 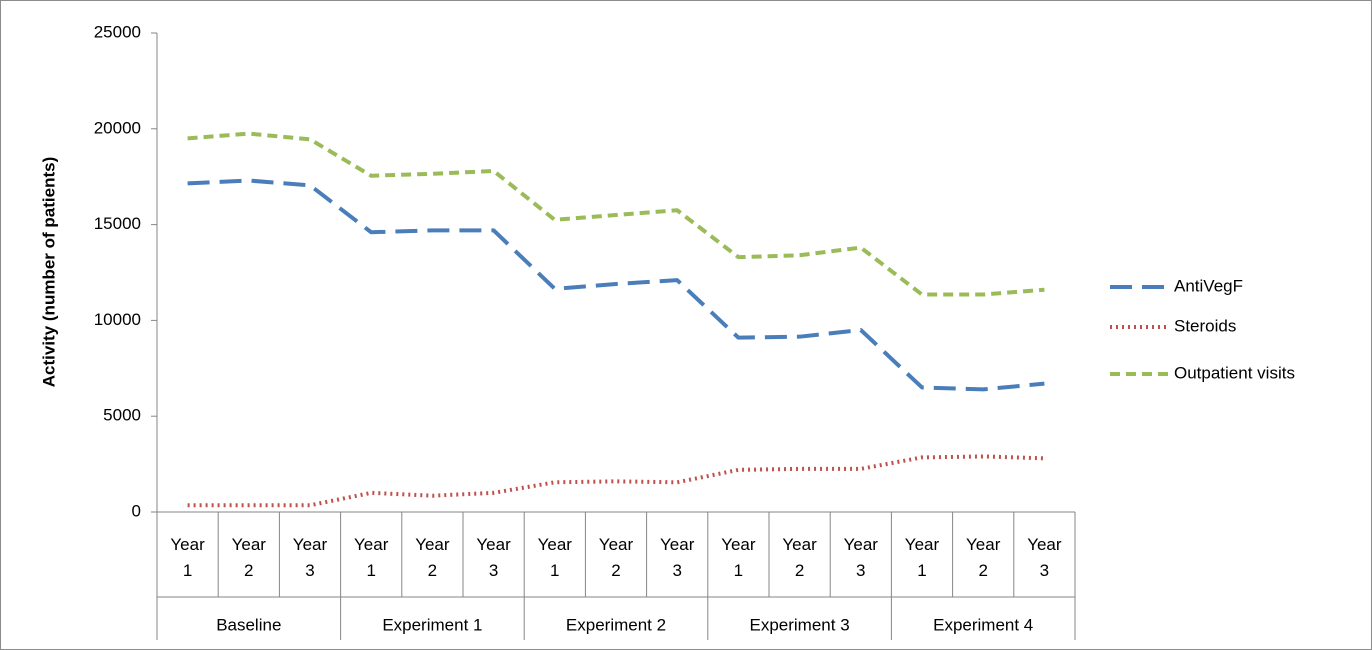 I want to click on legend-label: Outpatient visits, so click(x=1234, y=372).